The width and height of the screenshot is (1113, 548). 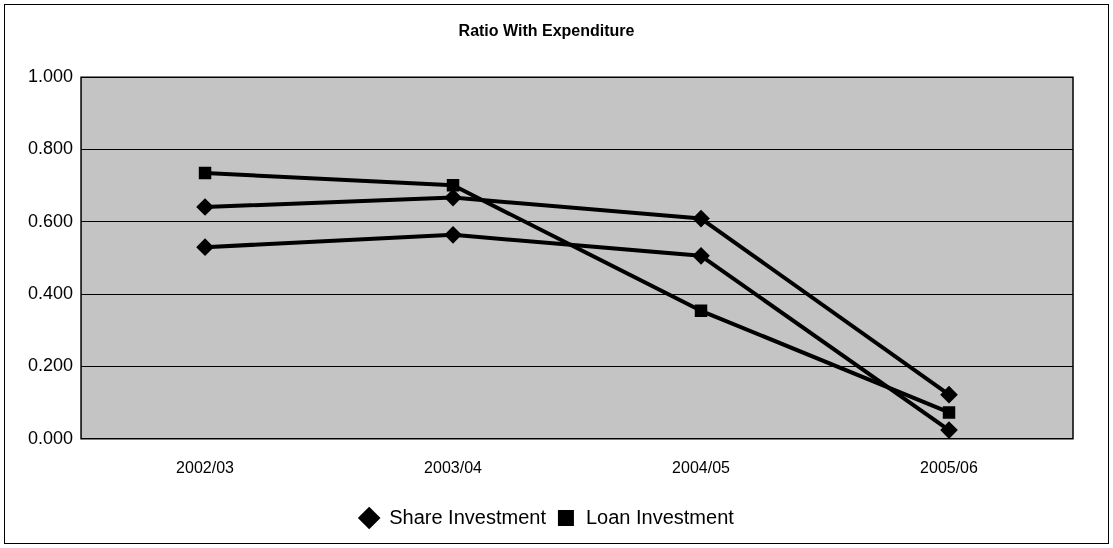 What do you see at coordinates (51, 148) in the screenshot?
I see `y-tick-label: 0.800` at bounding box center [51, 148].